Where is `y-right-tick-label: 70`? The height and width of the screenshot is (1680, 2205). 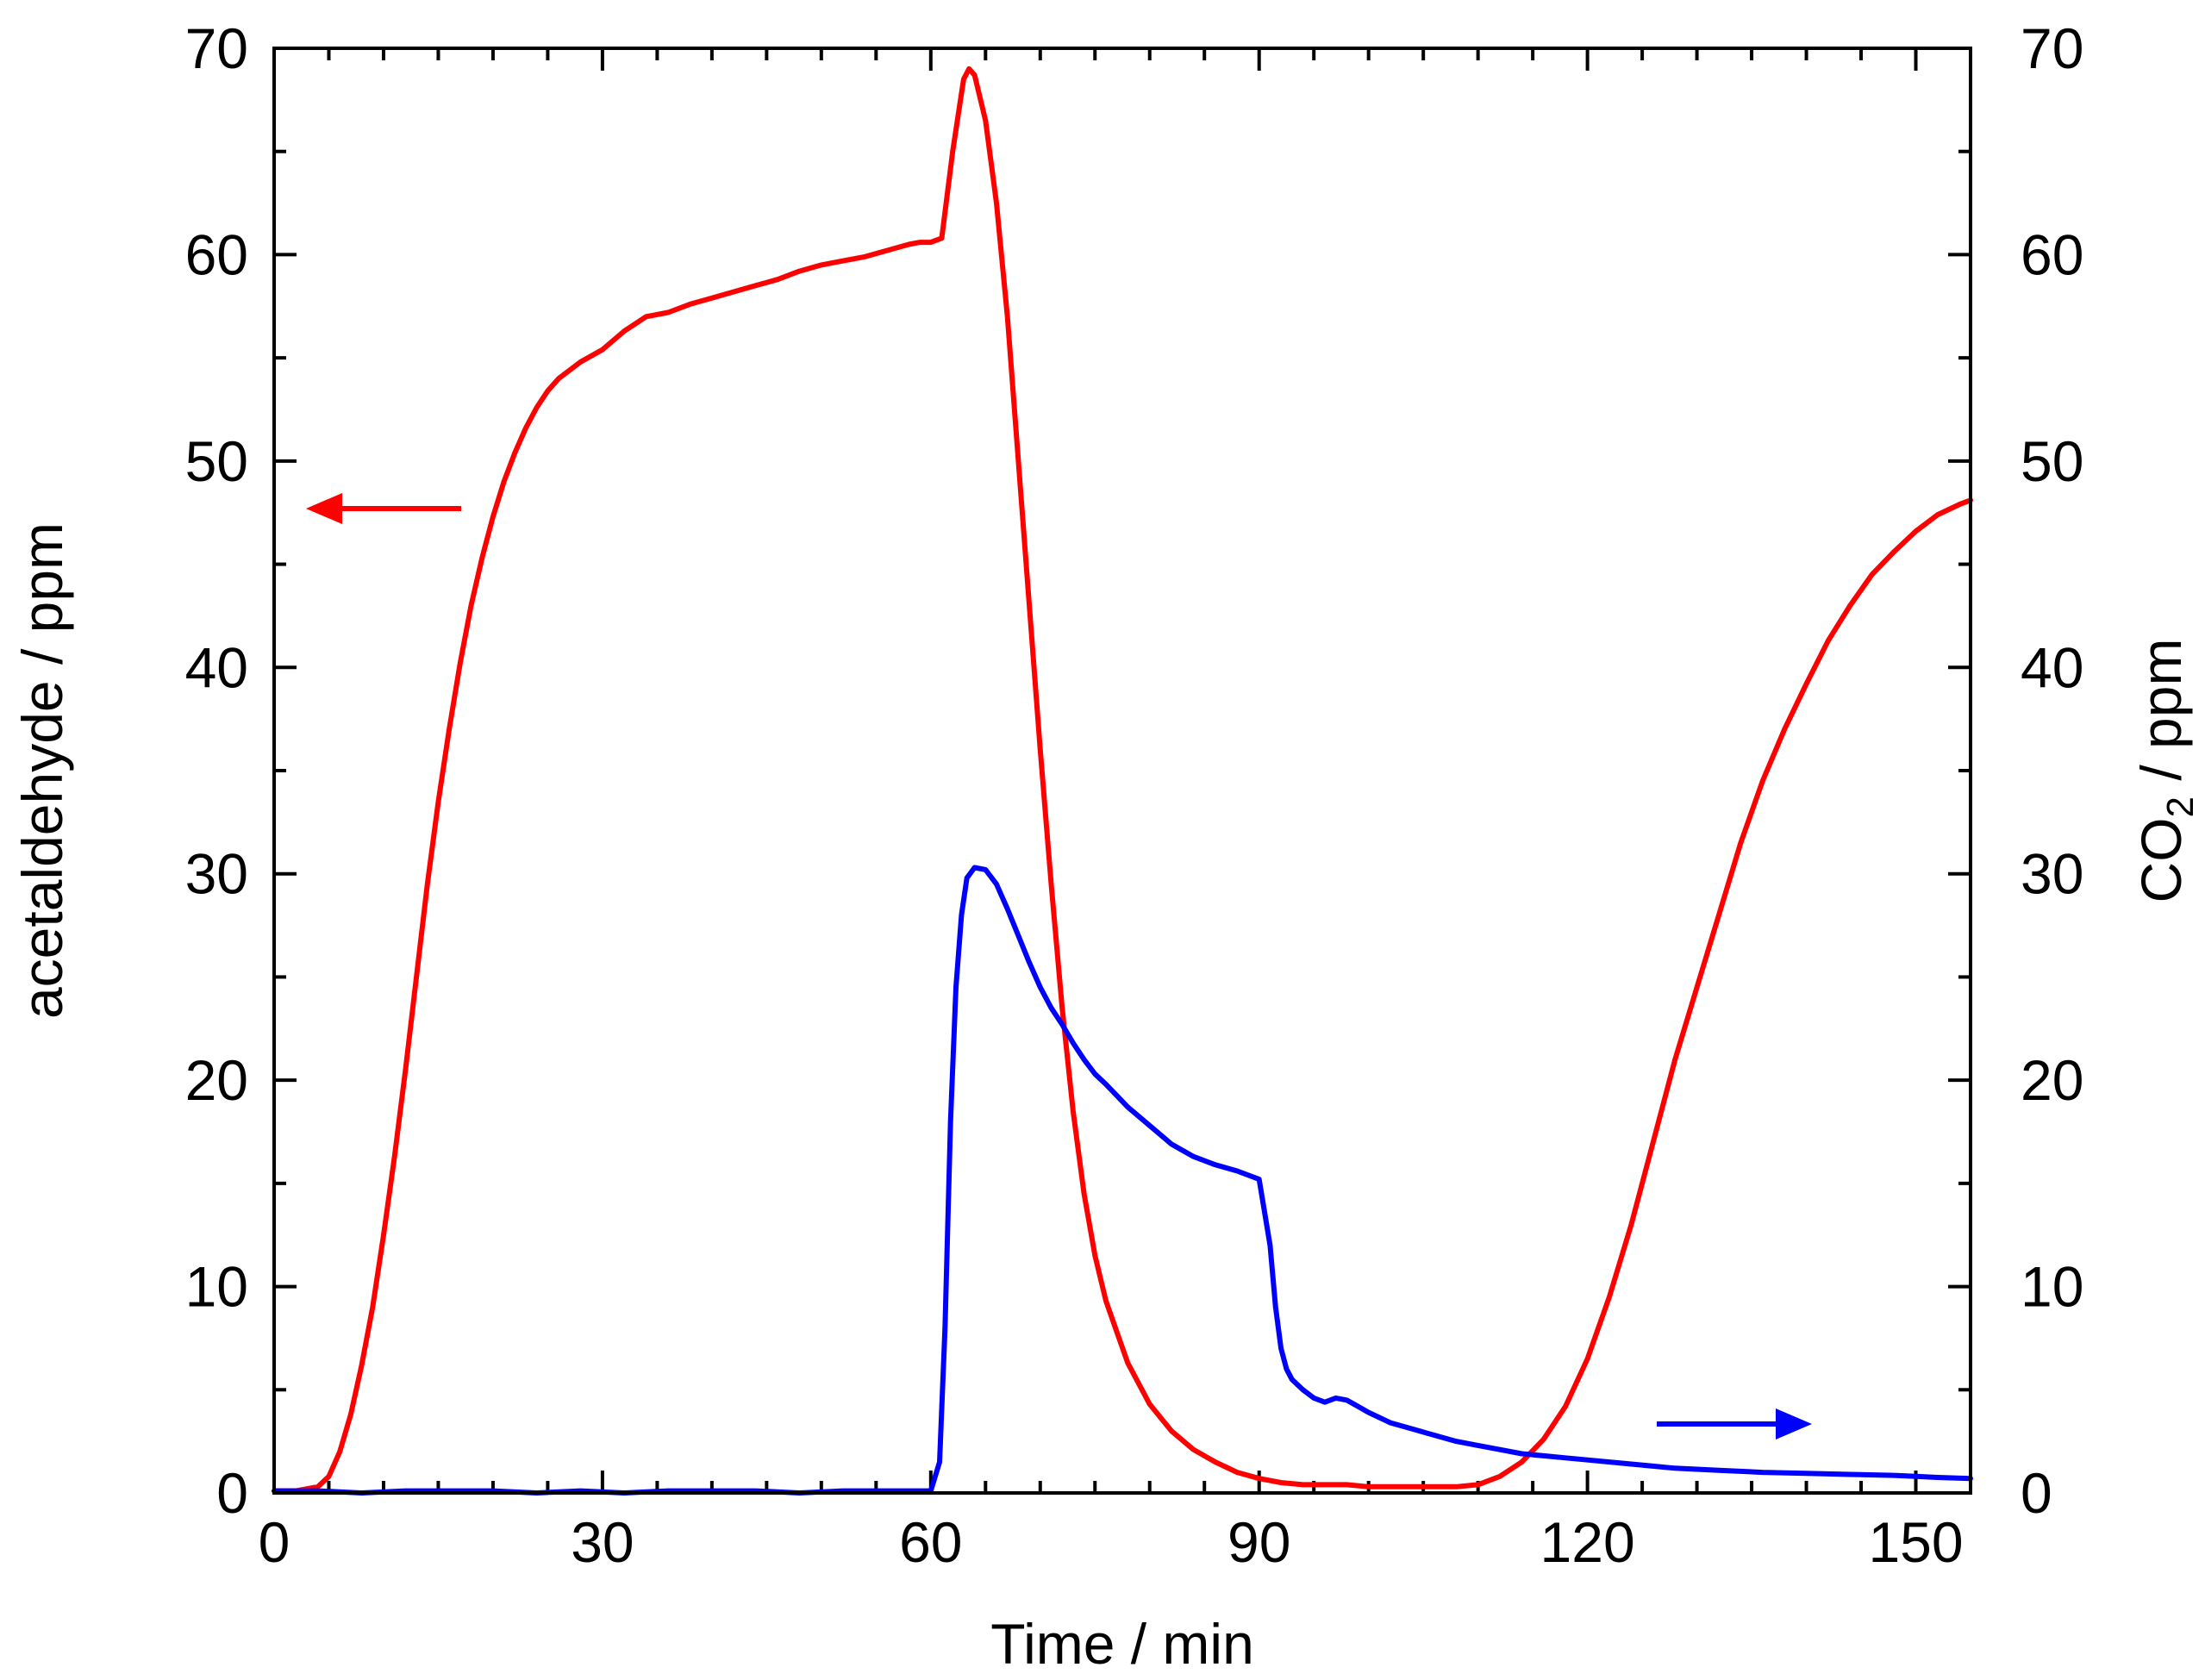
y-right-tick-label: 70 is located at coordinates (2052, 48).